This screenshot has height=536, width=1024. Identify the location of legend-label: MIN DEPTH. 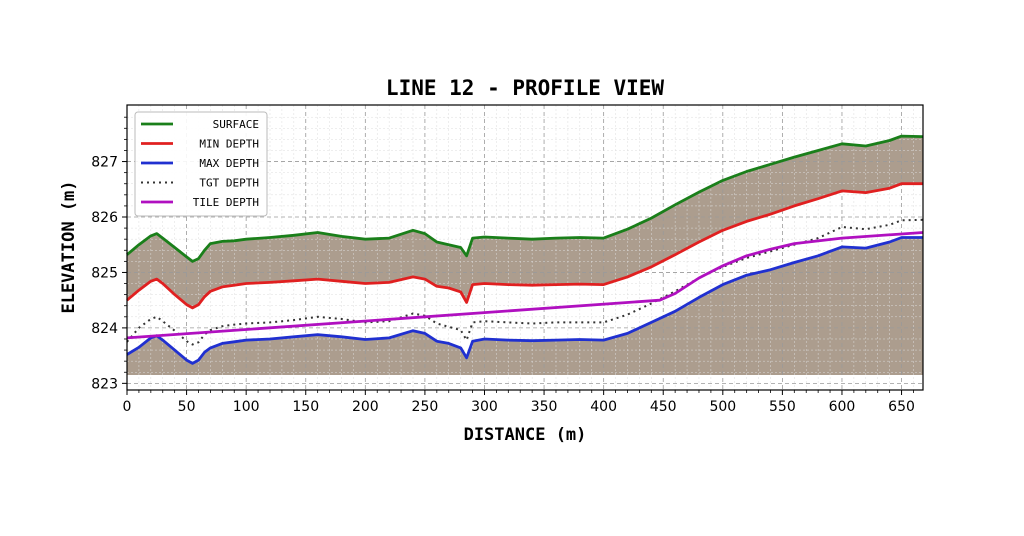
(229, 144).